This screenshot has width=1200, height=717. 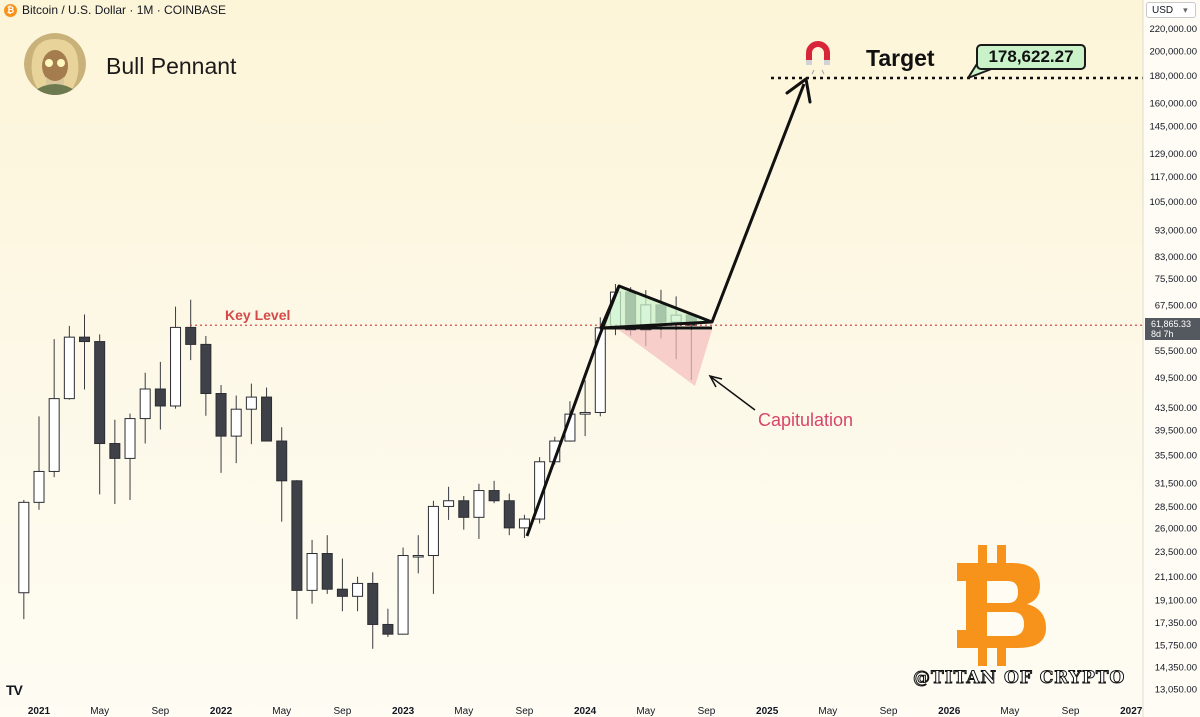 I want to click on tradingview-logo: TV, so click(x=14, y=690).